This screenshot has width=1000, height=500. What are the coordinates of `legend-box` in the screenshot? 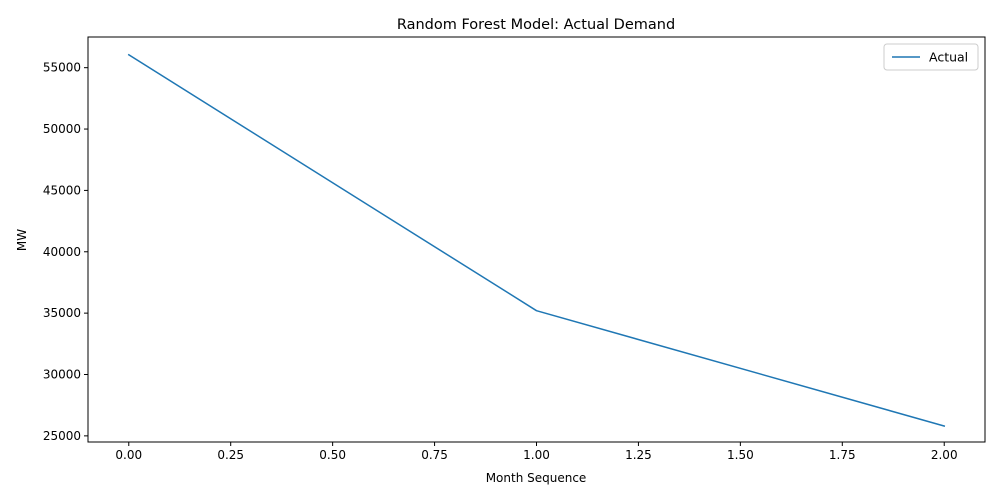 It's located at (931, 57).